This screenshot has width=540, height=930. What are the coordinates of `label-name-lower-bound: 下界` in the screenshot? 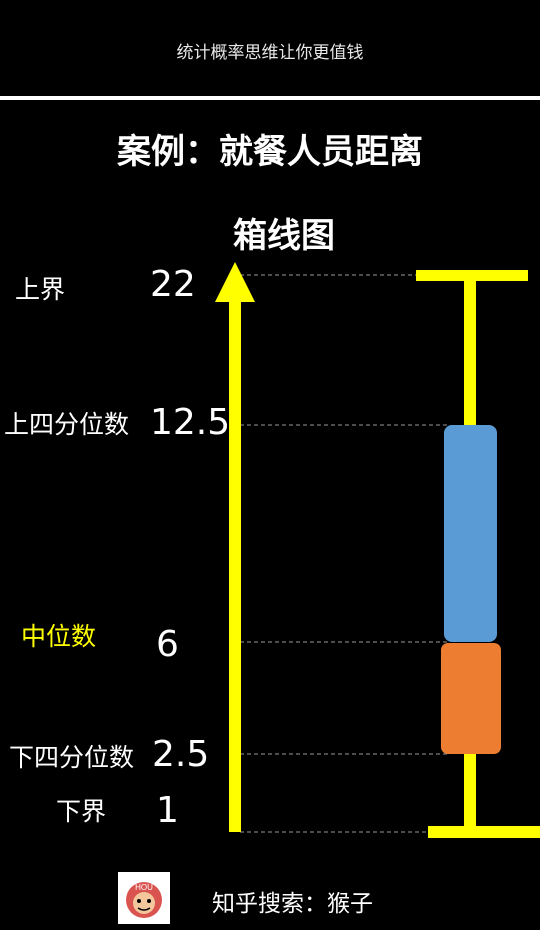 It's located at (81, 811).